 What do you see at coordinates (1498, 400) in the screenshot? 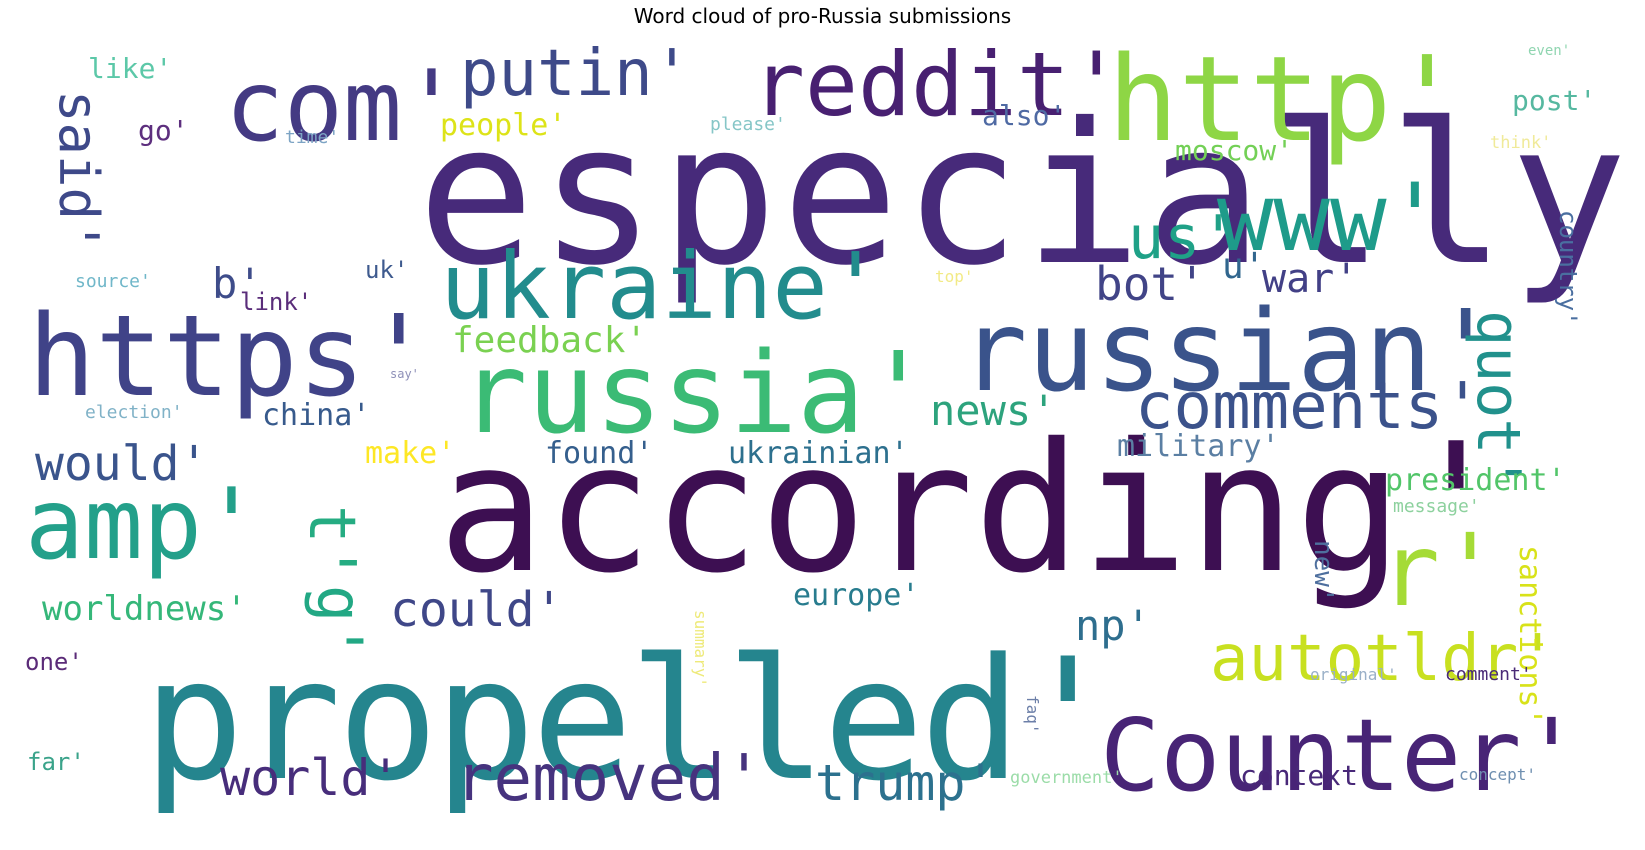
I see `cloud-word: quot'` at bounding box center [1498, 400].